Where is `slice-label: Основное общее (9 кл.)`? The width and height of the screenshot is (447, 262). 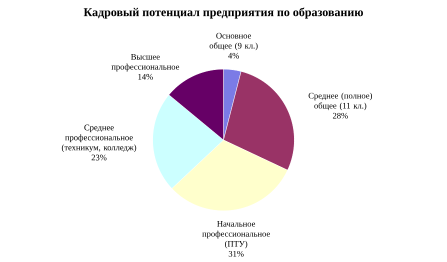 slice-label: Основное общее (9 кл.) is located at coordinates (234, 41).